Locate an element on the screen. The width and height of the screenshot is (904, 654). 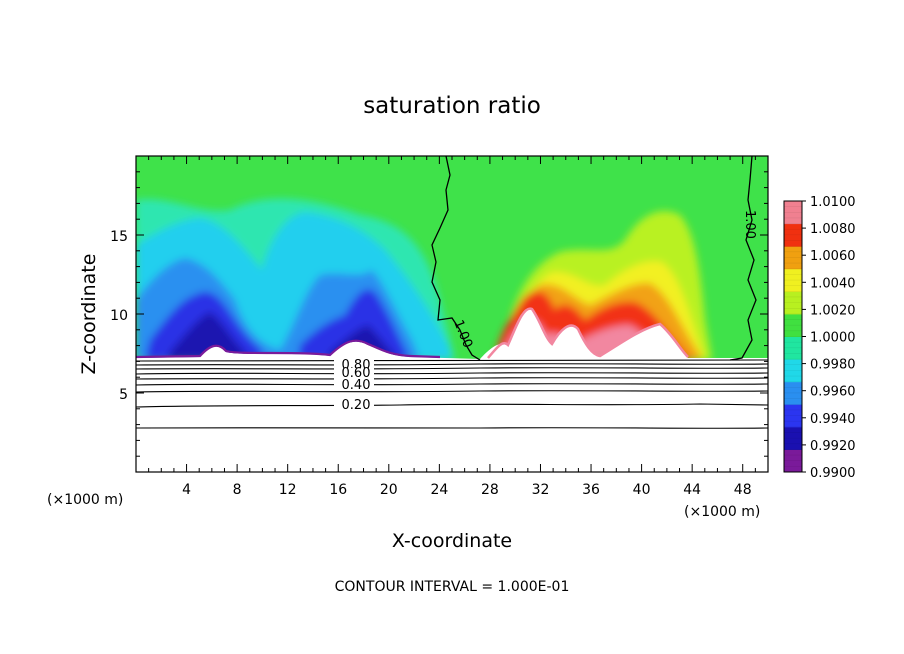
x-axis-label: X-coordinate is located at coordinates (452, 541).